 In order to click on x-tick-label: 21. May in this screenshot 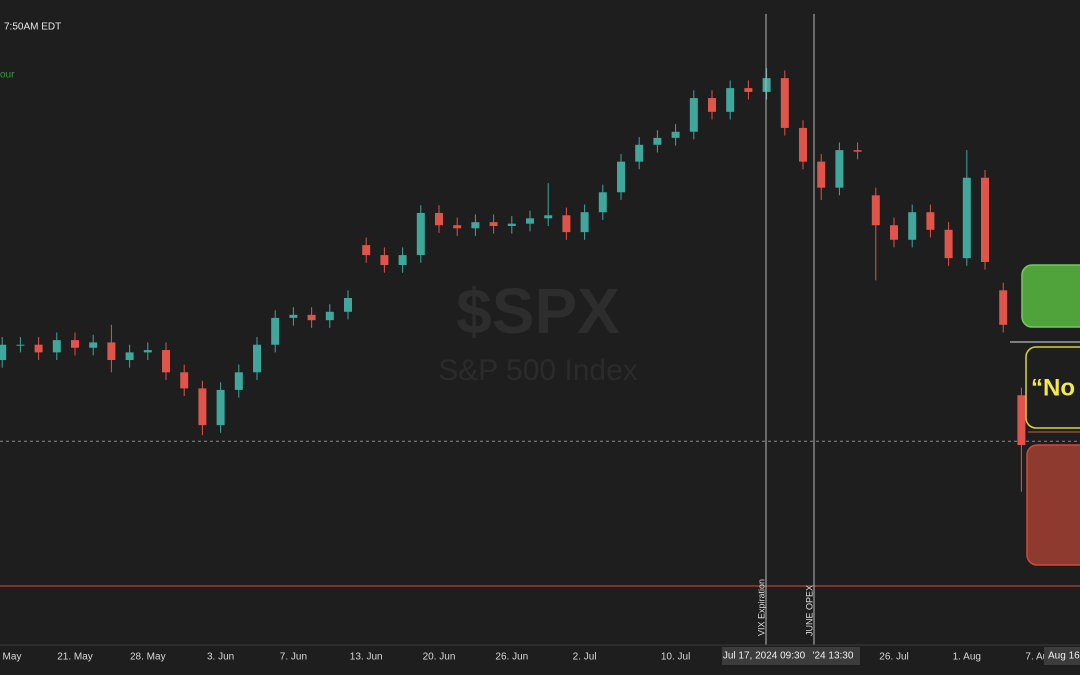, I will do `click(75, 657)`.